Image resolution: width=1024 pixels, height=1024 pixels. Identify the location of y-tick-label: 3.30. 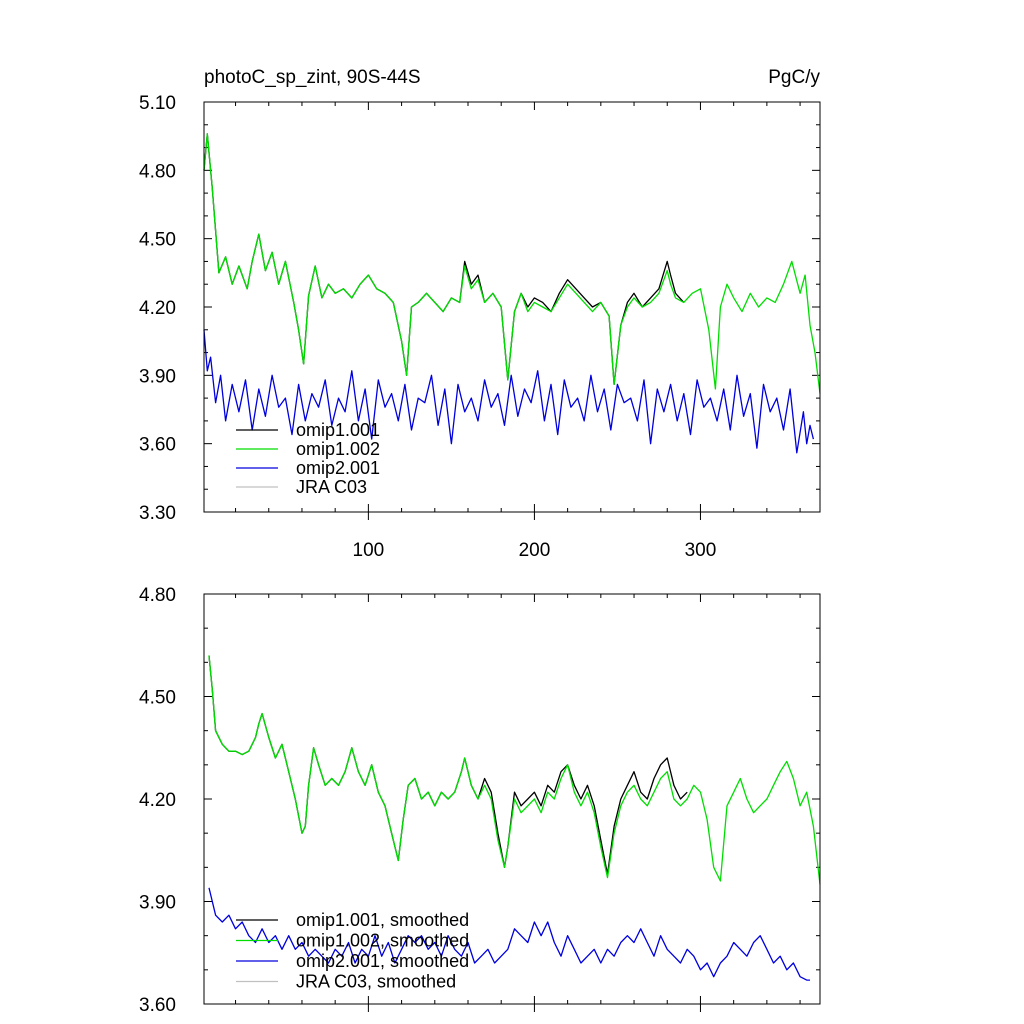
(157, 513).